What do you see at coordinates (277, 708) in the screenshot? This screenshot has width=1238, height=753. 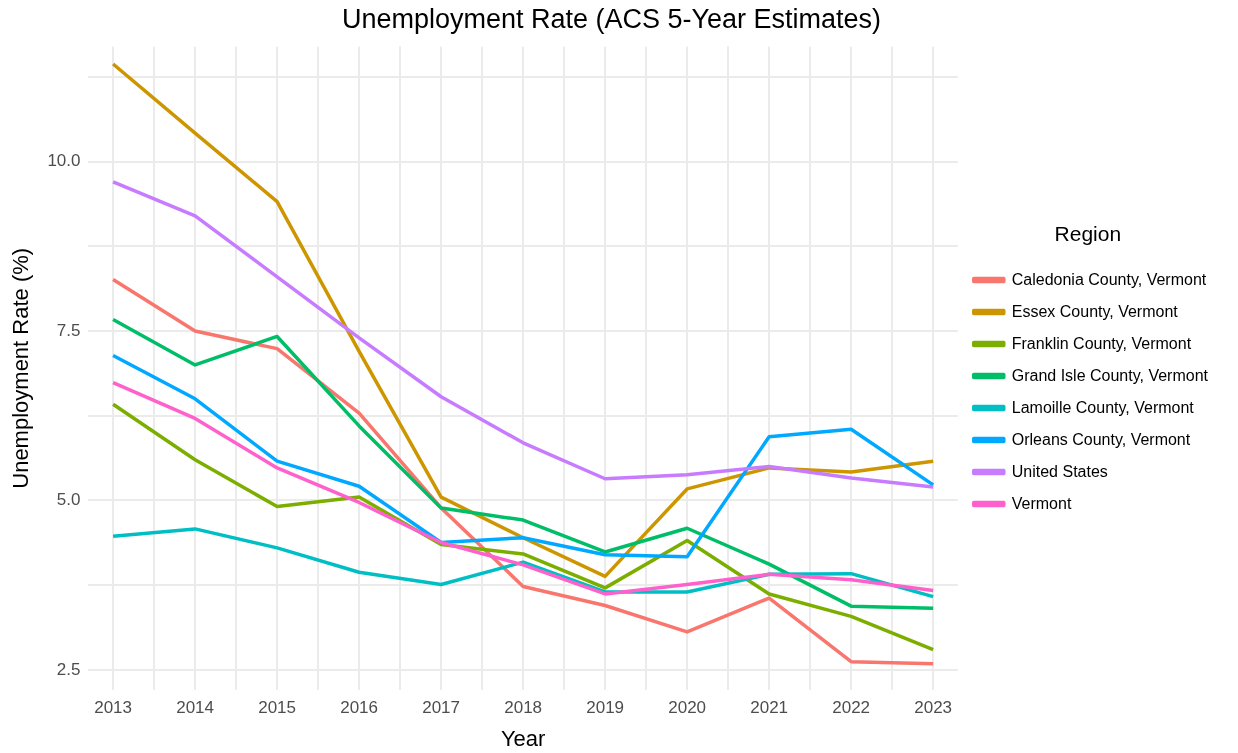 I see `x-tick-label: 2015` at bounding box center [277, 708].